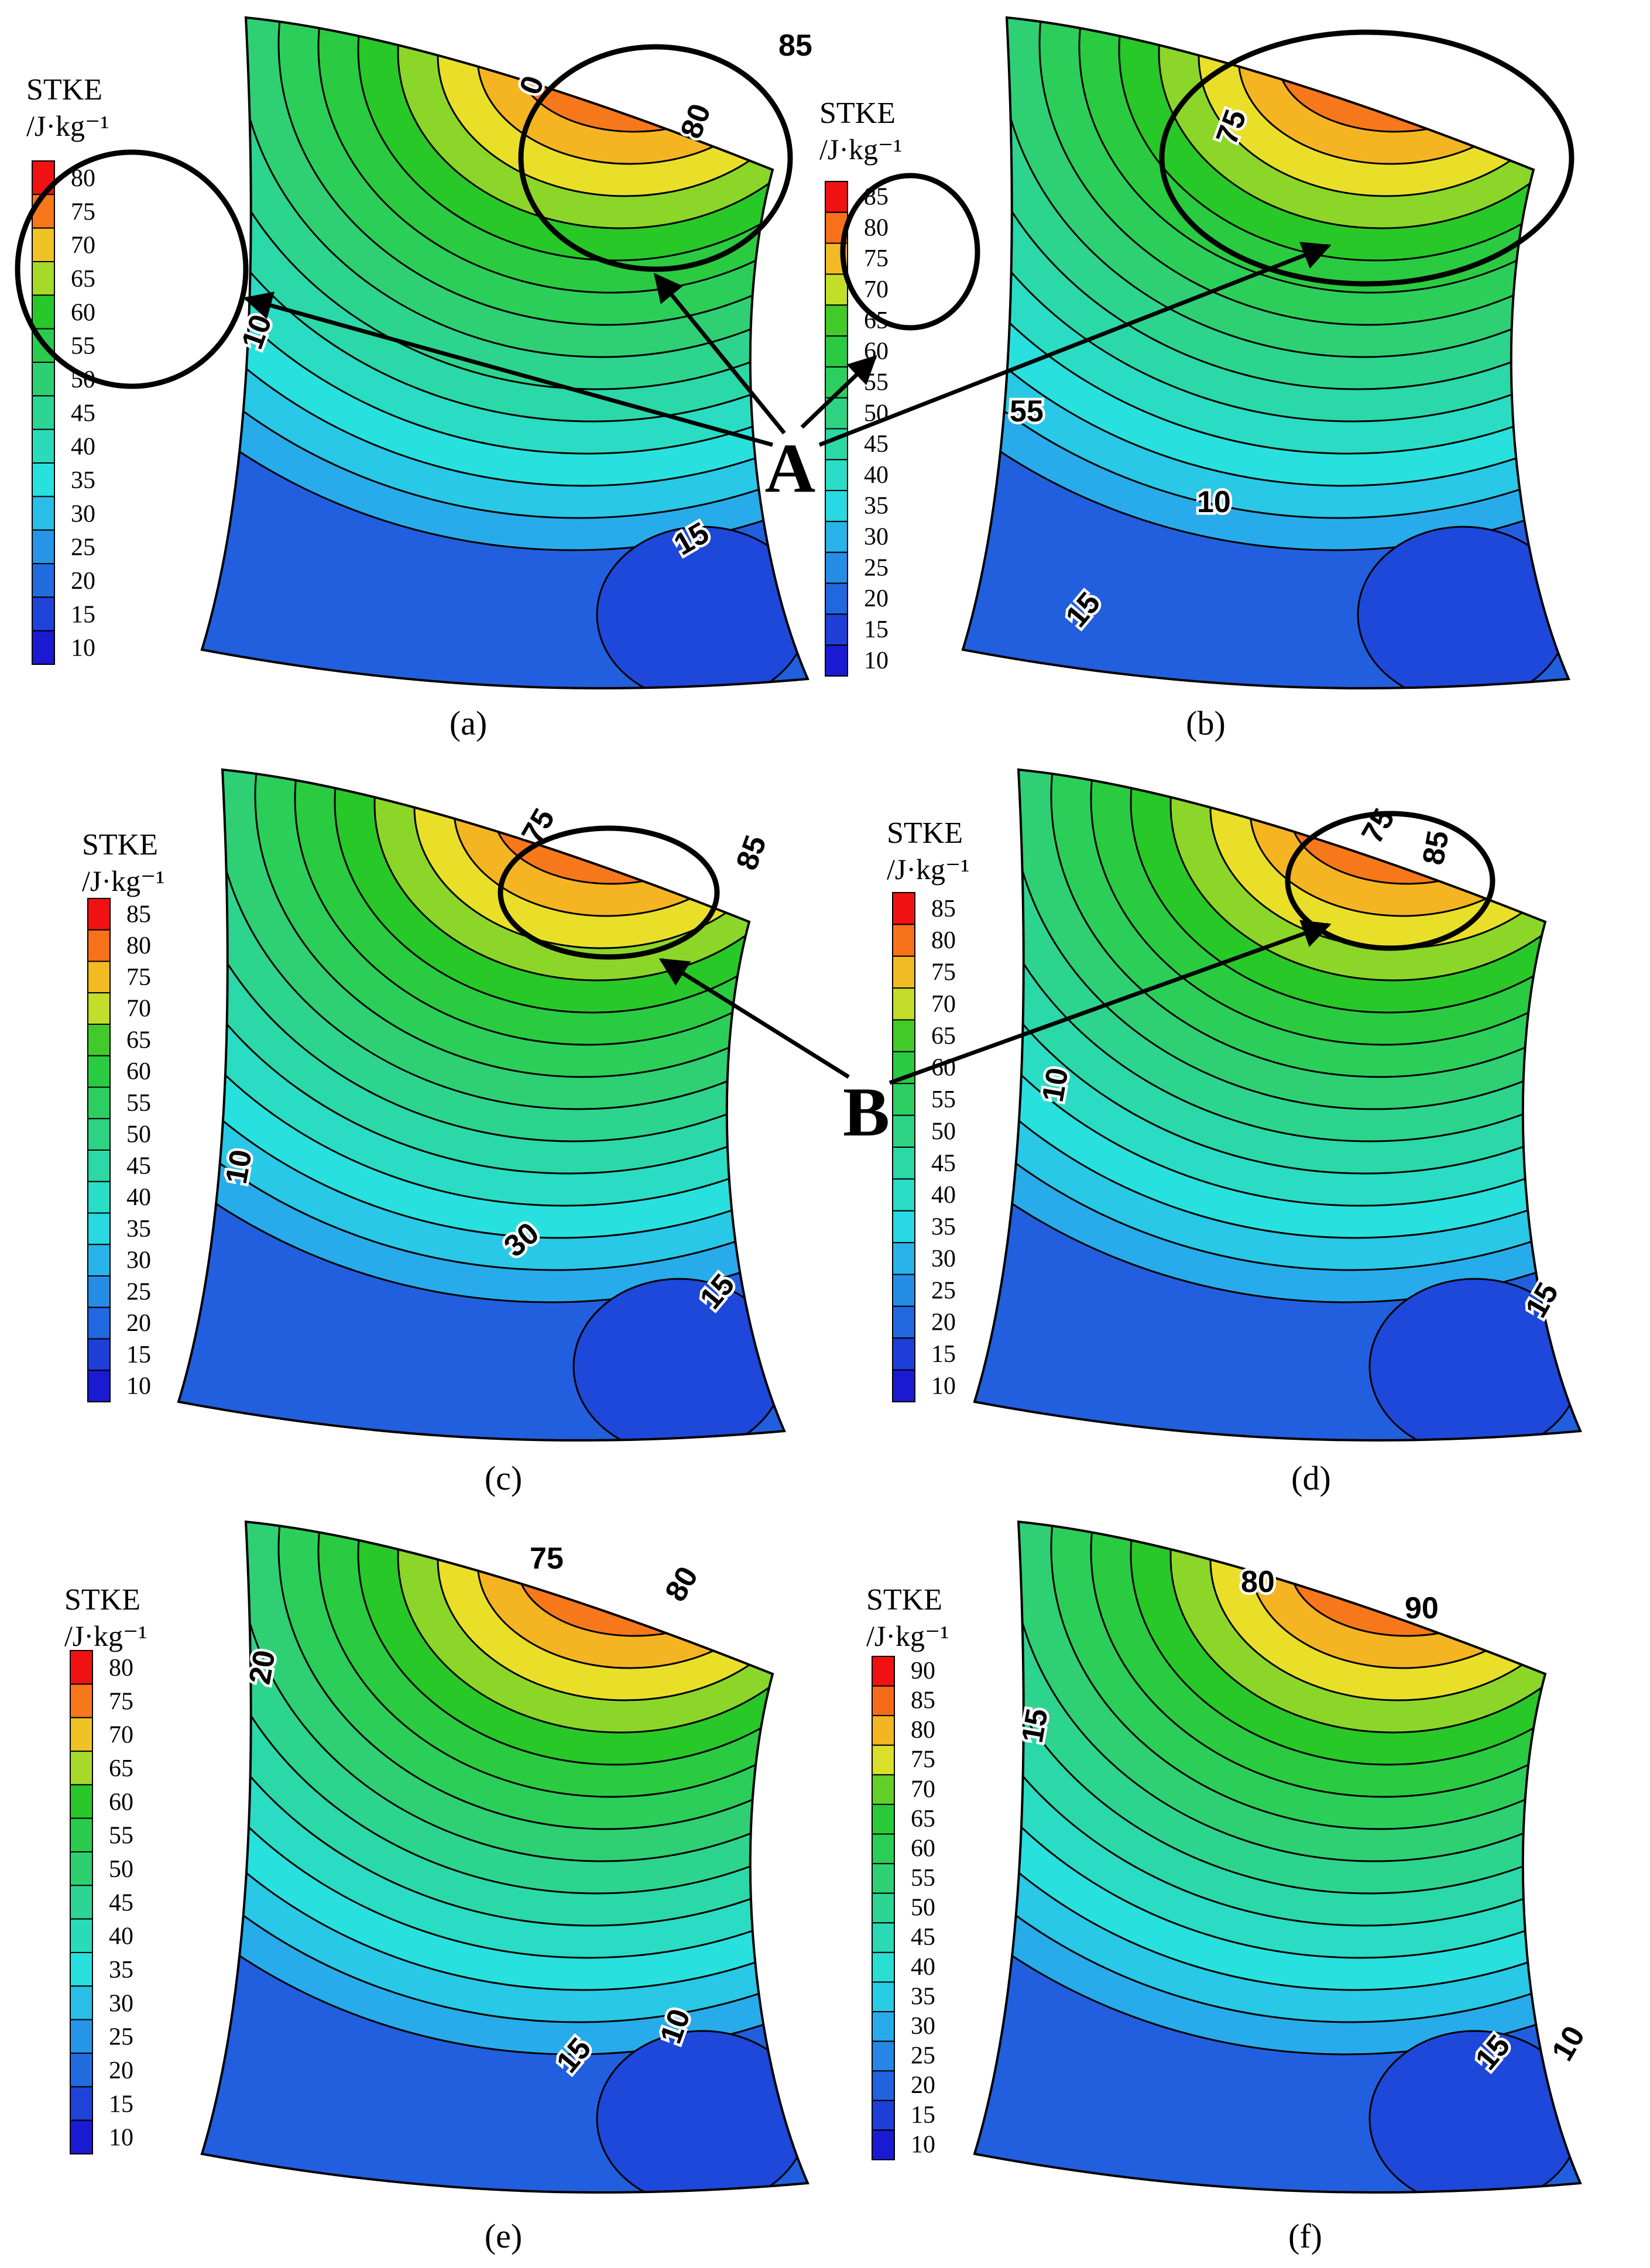  What do you see at coordinates (503, 1478) in the screenshot?
I see `panel-caption: (c)` at bounding box center [503, 1478].